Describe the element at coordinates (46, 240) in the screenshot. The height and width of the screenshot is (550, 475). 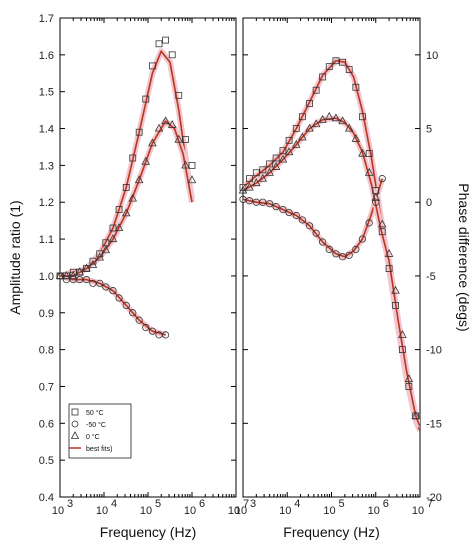
I see `y-tick-label: 1.1` at that location.